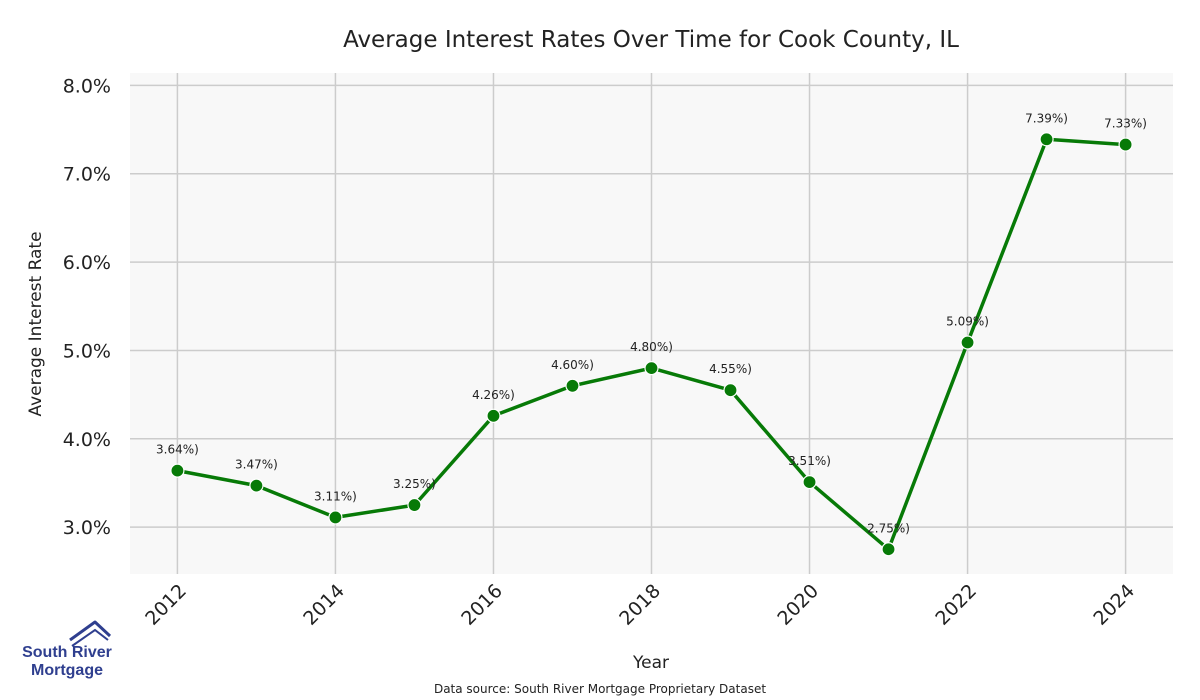 The height and width of the screenshot is (700, 1200). Describe the element at coordinates (87, 263) in the screenshot. I see `y-tick-label: 6.0%` at that location.